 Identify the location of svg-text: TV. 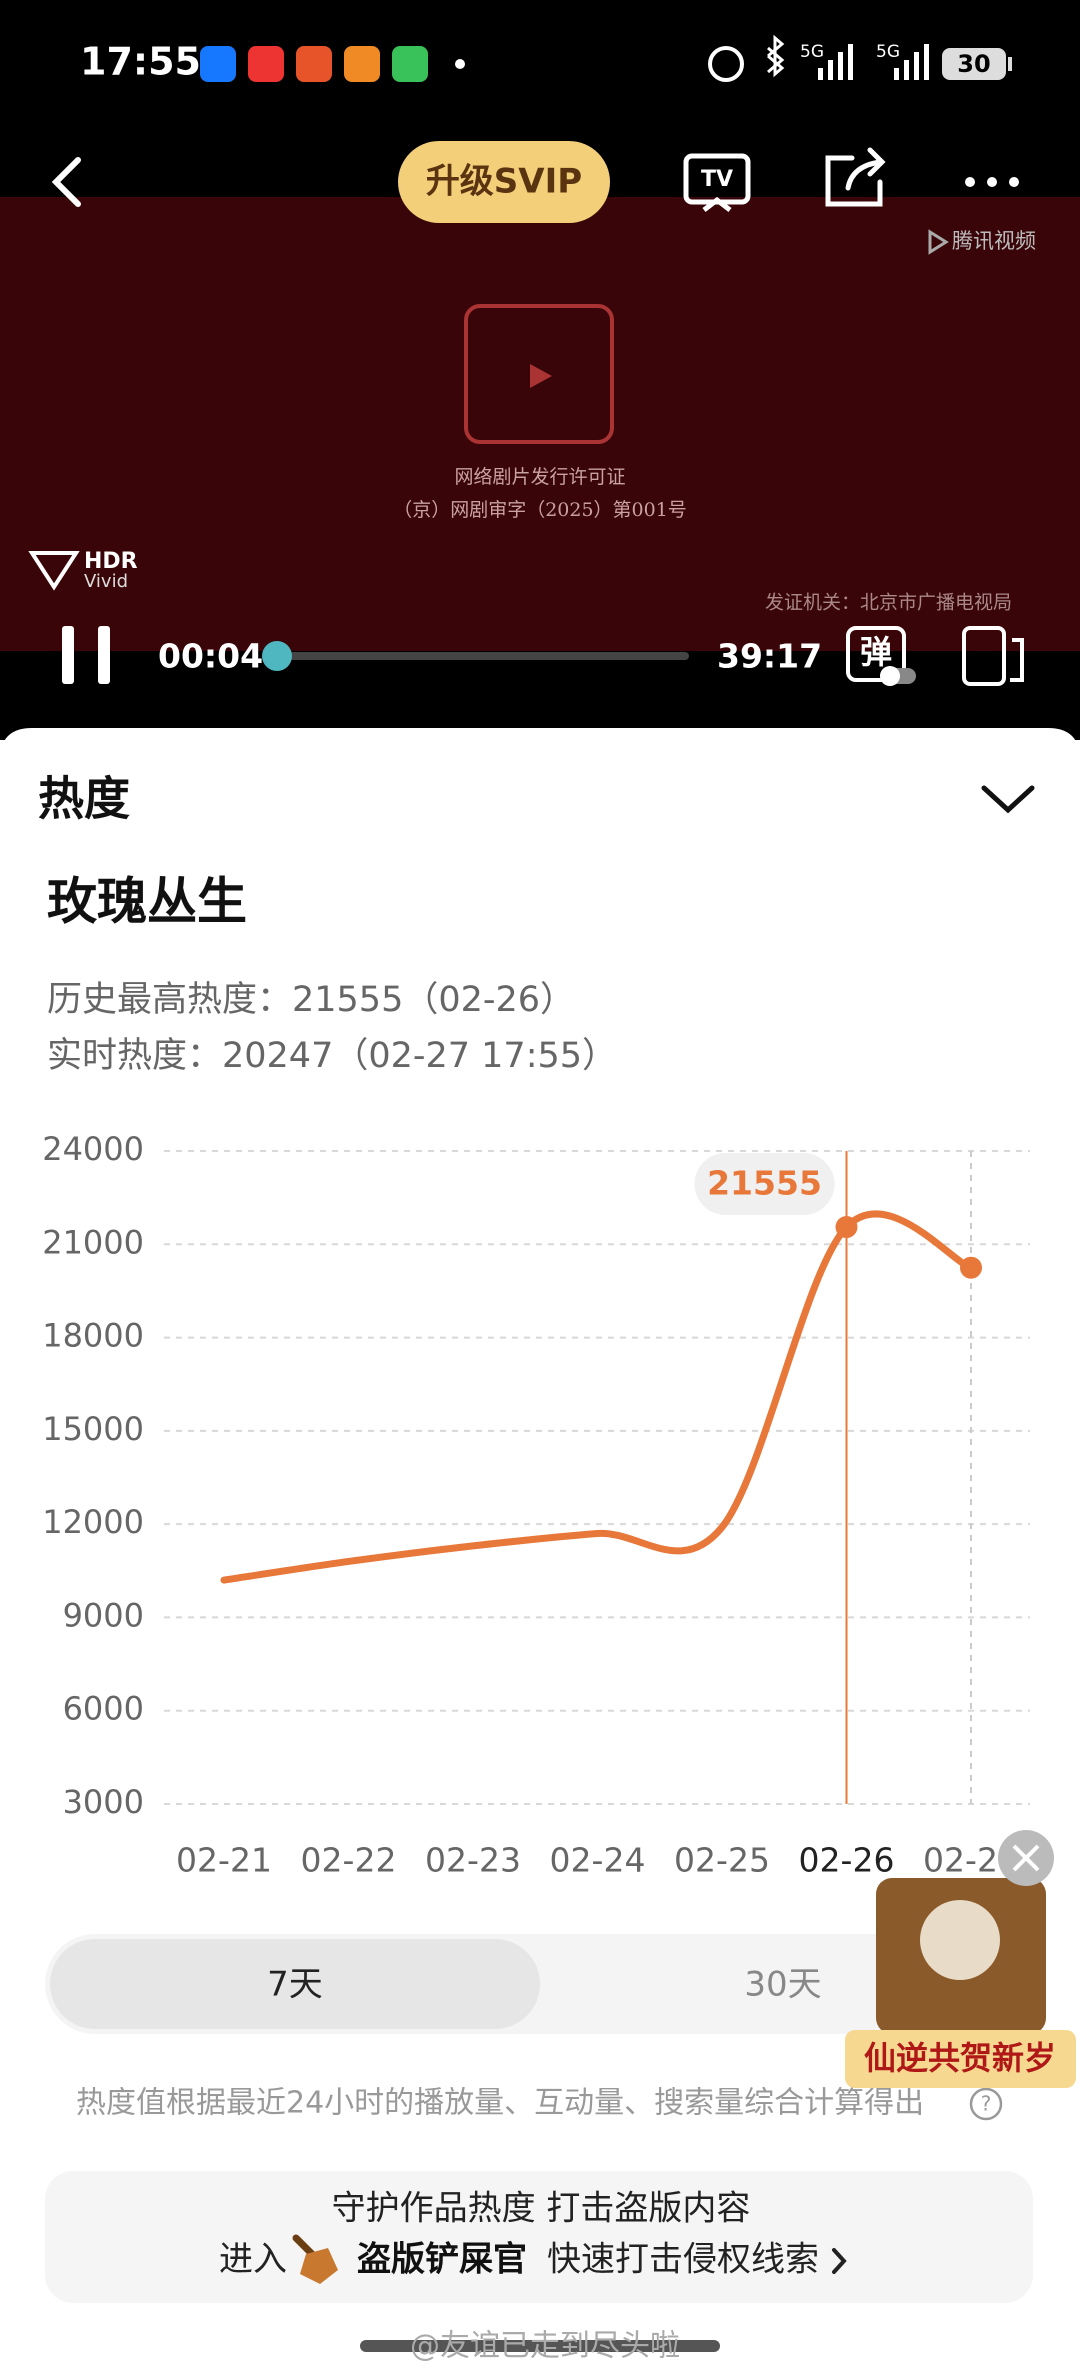
(717, 179).